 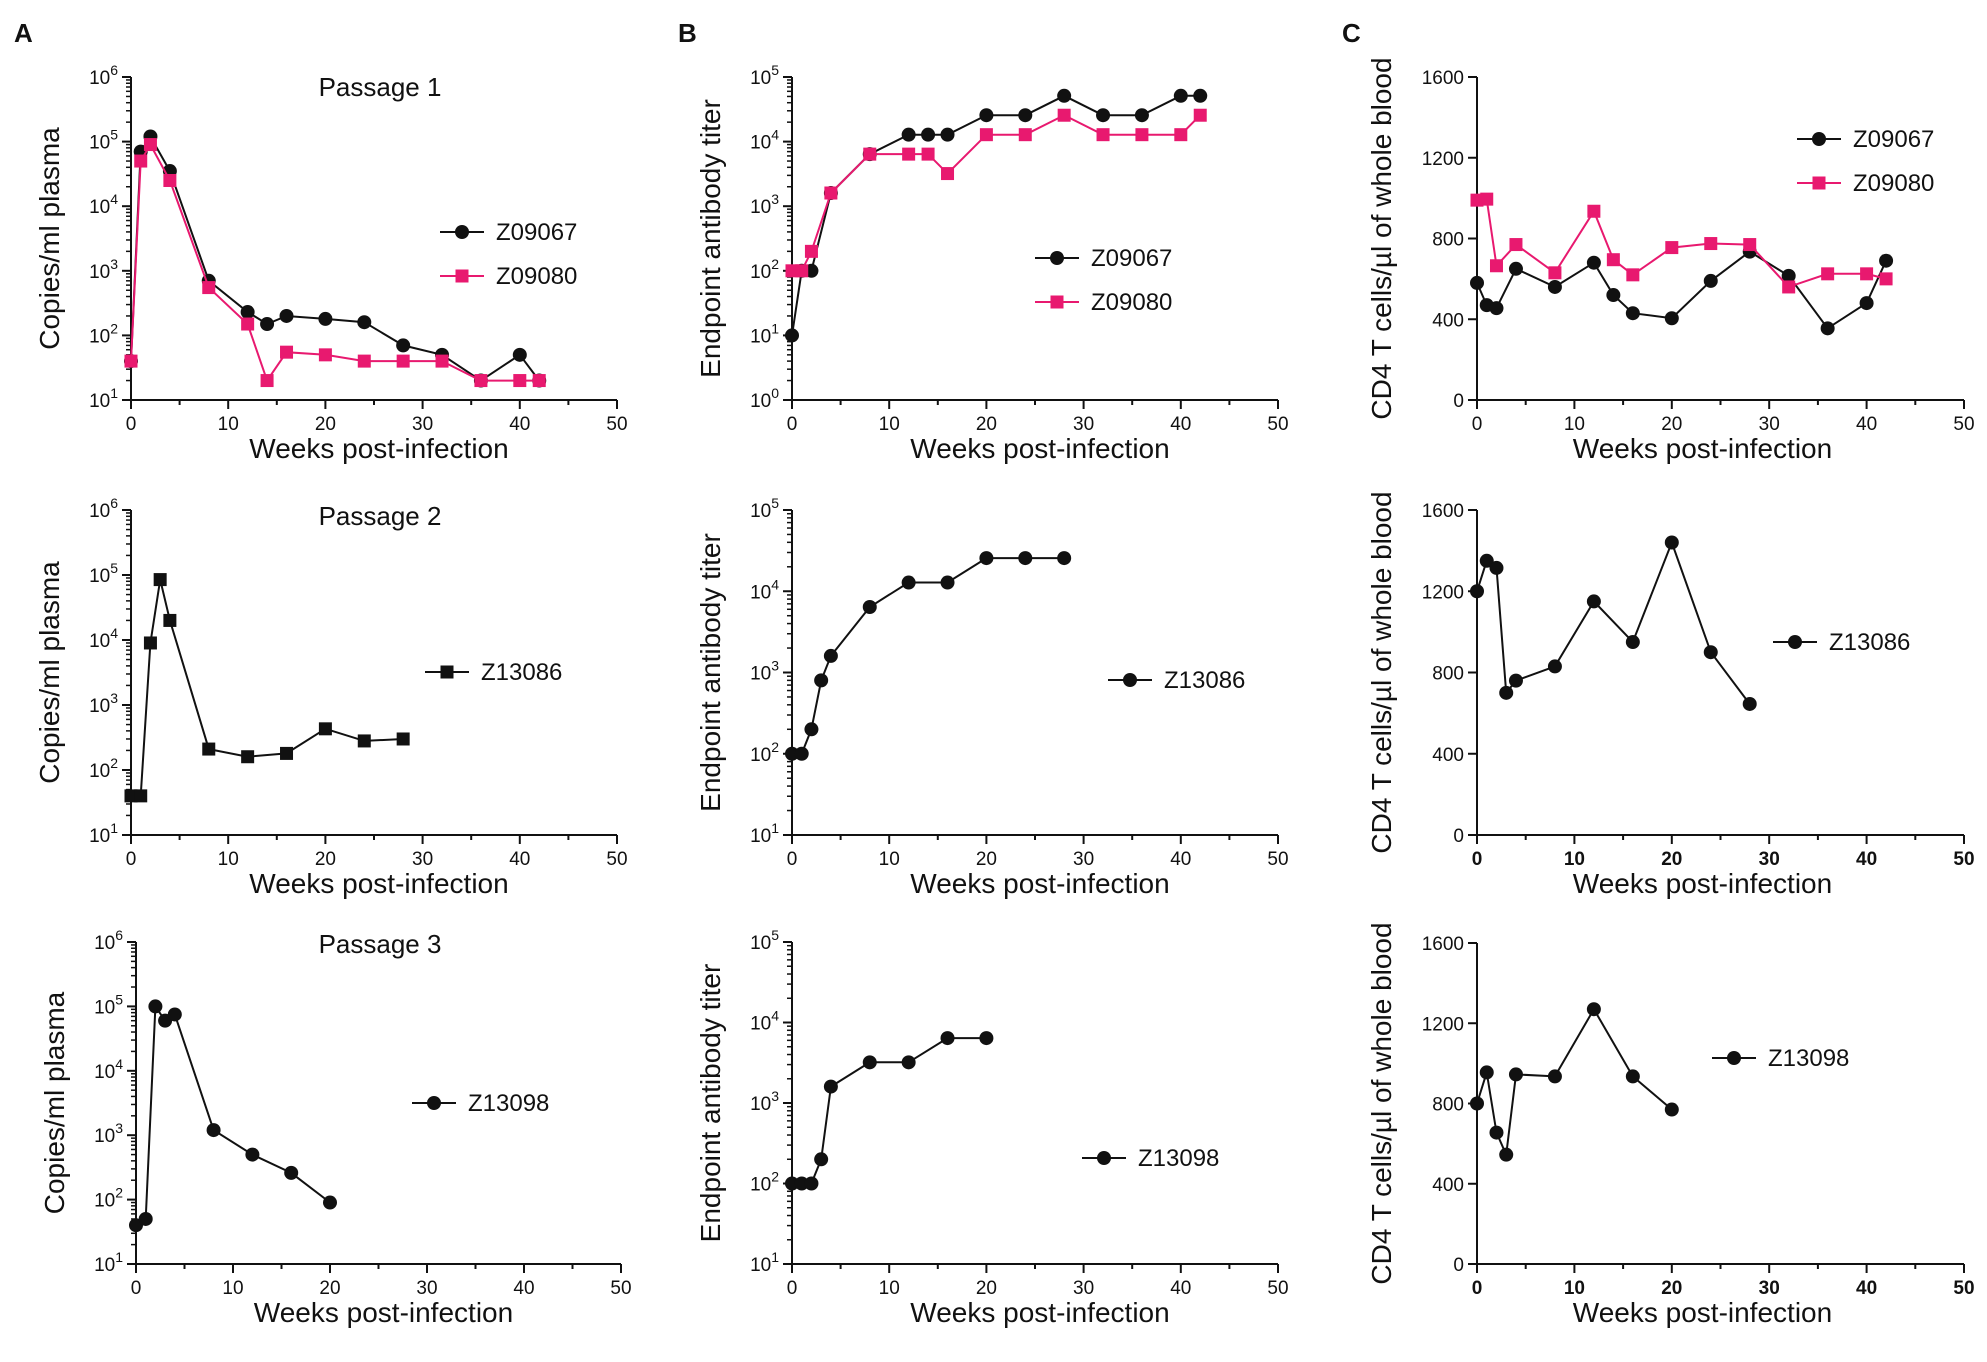 What do you see at coordinates (710, 672) in the screenshot?
I see `y-axis-label: Endpoint antibody titer` at bounding box center [710, 672].